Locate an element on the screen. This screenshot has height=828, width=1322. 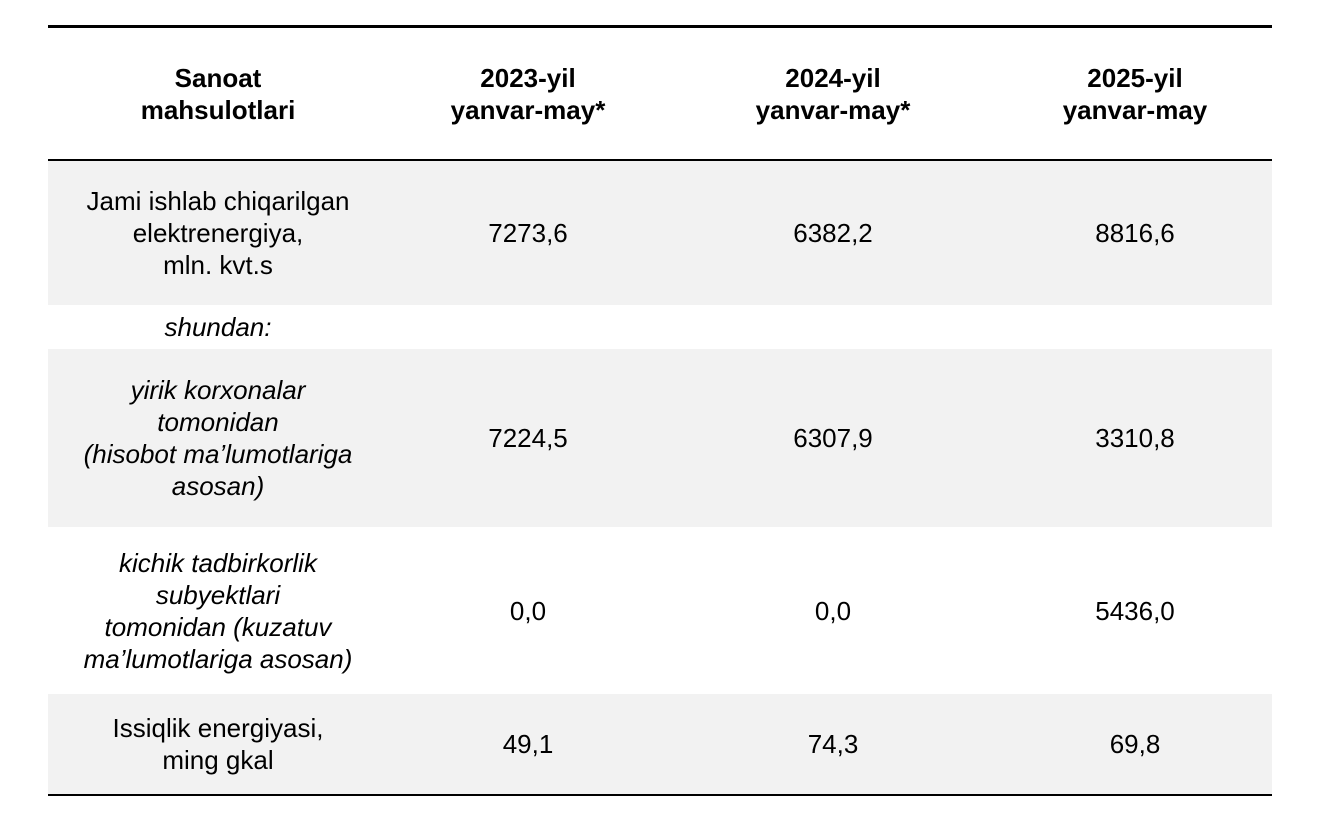
row-label-heat-energy: Issiqlik energiyasi, ming gkal is located at coordinates (218, 744).